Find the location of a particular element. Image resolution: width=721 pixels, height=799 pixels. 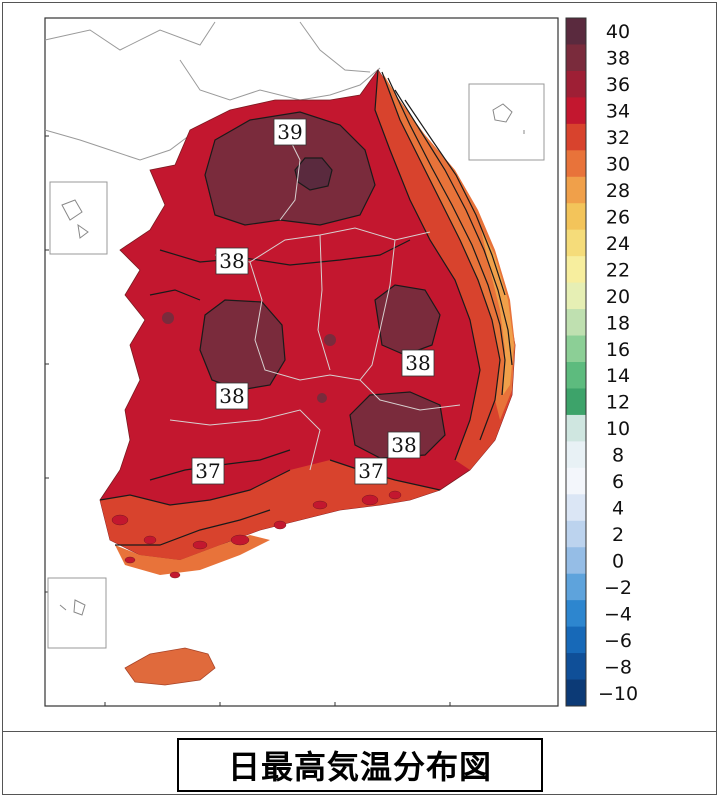

colorbar-tick-label: 22 is located at coordinates (618, 270).